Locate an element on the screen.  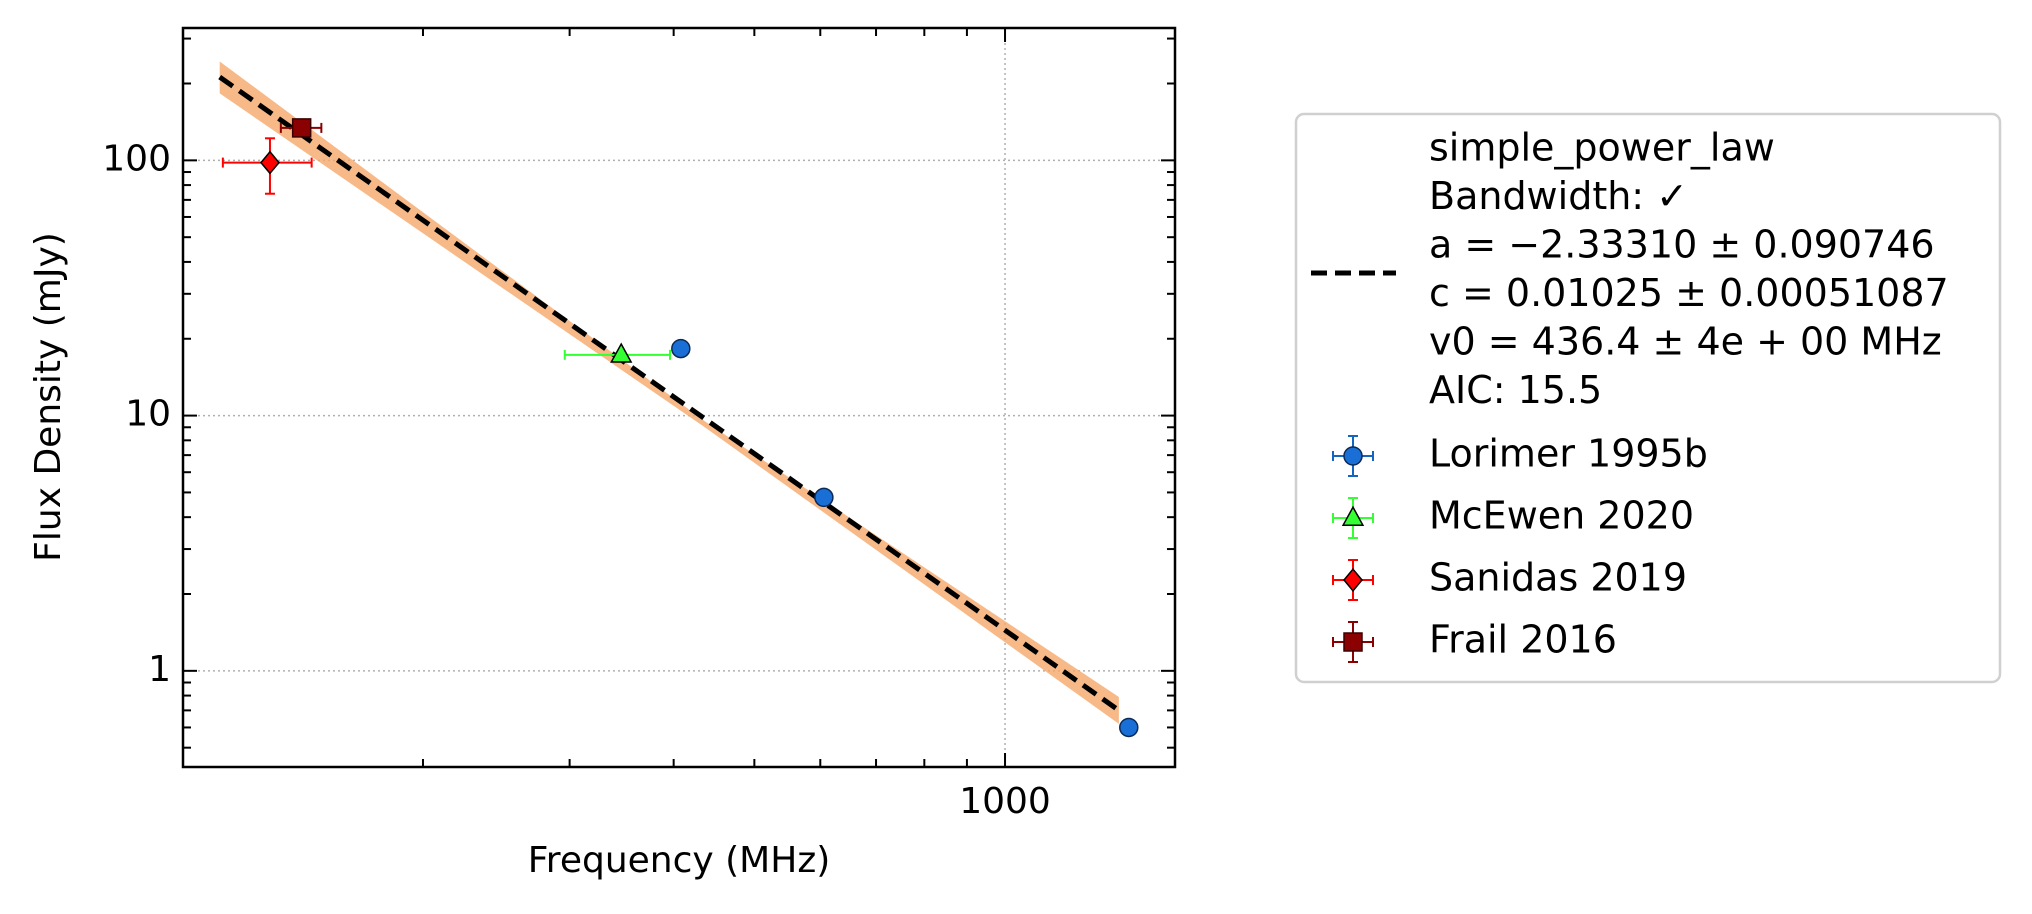
legend-label: Sanidas 2019 is located at coordinates (1558, 578).